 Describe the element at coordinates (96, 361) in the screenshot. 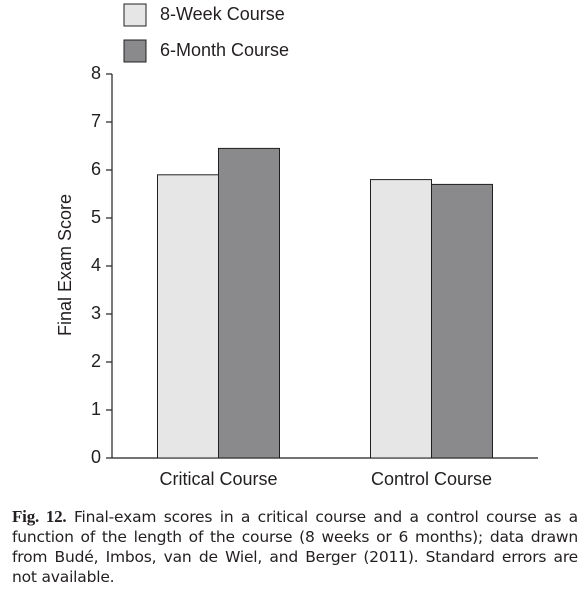

I see `y-tick-label: 2` at that location.